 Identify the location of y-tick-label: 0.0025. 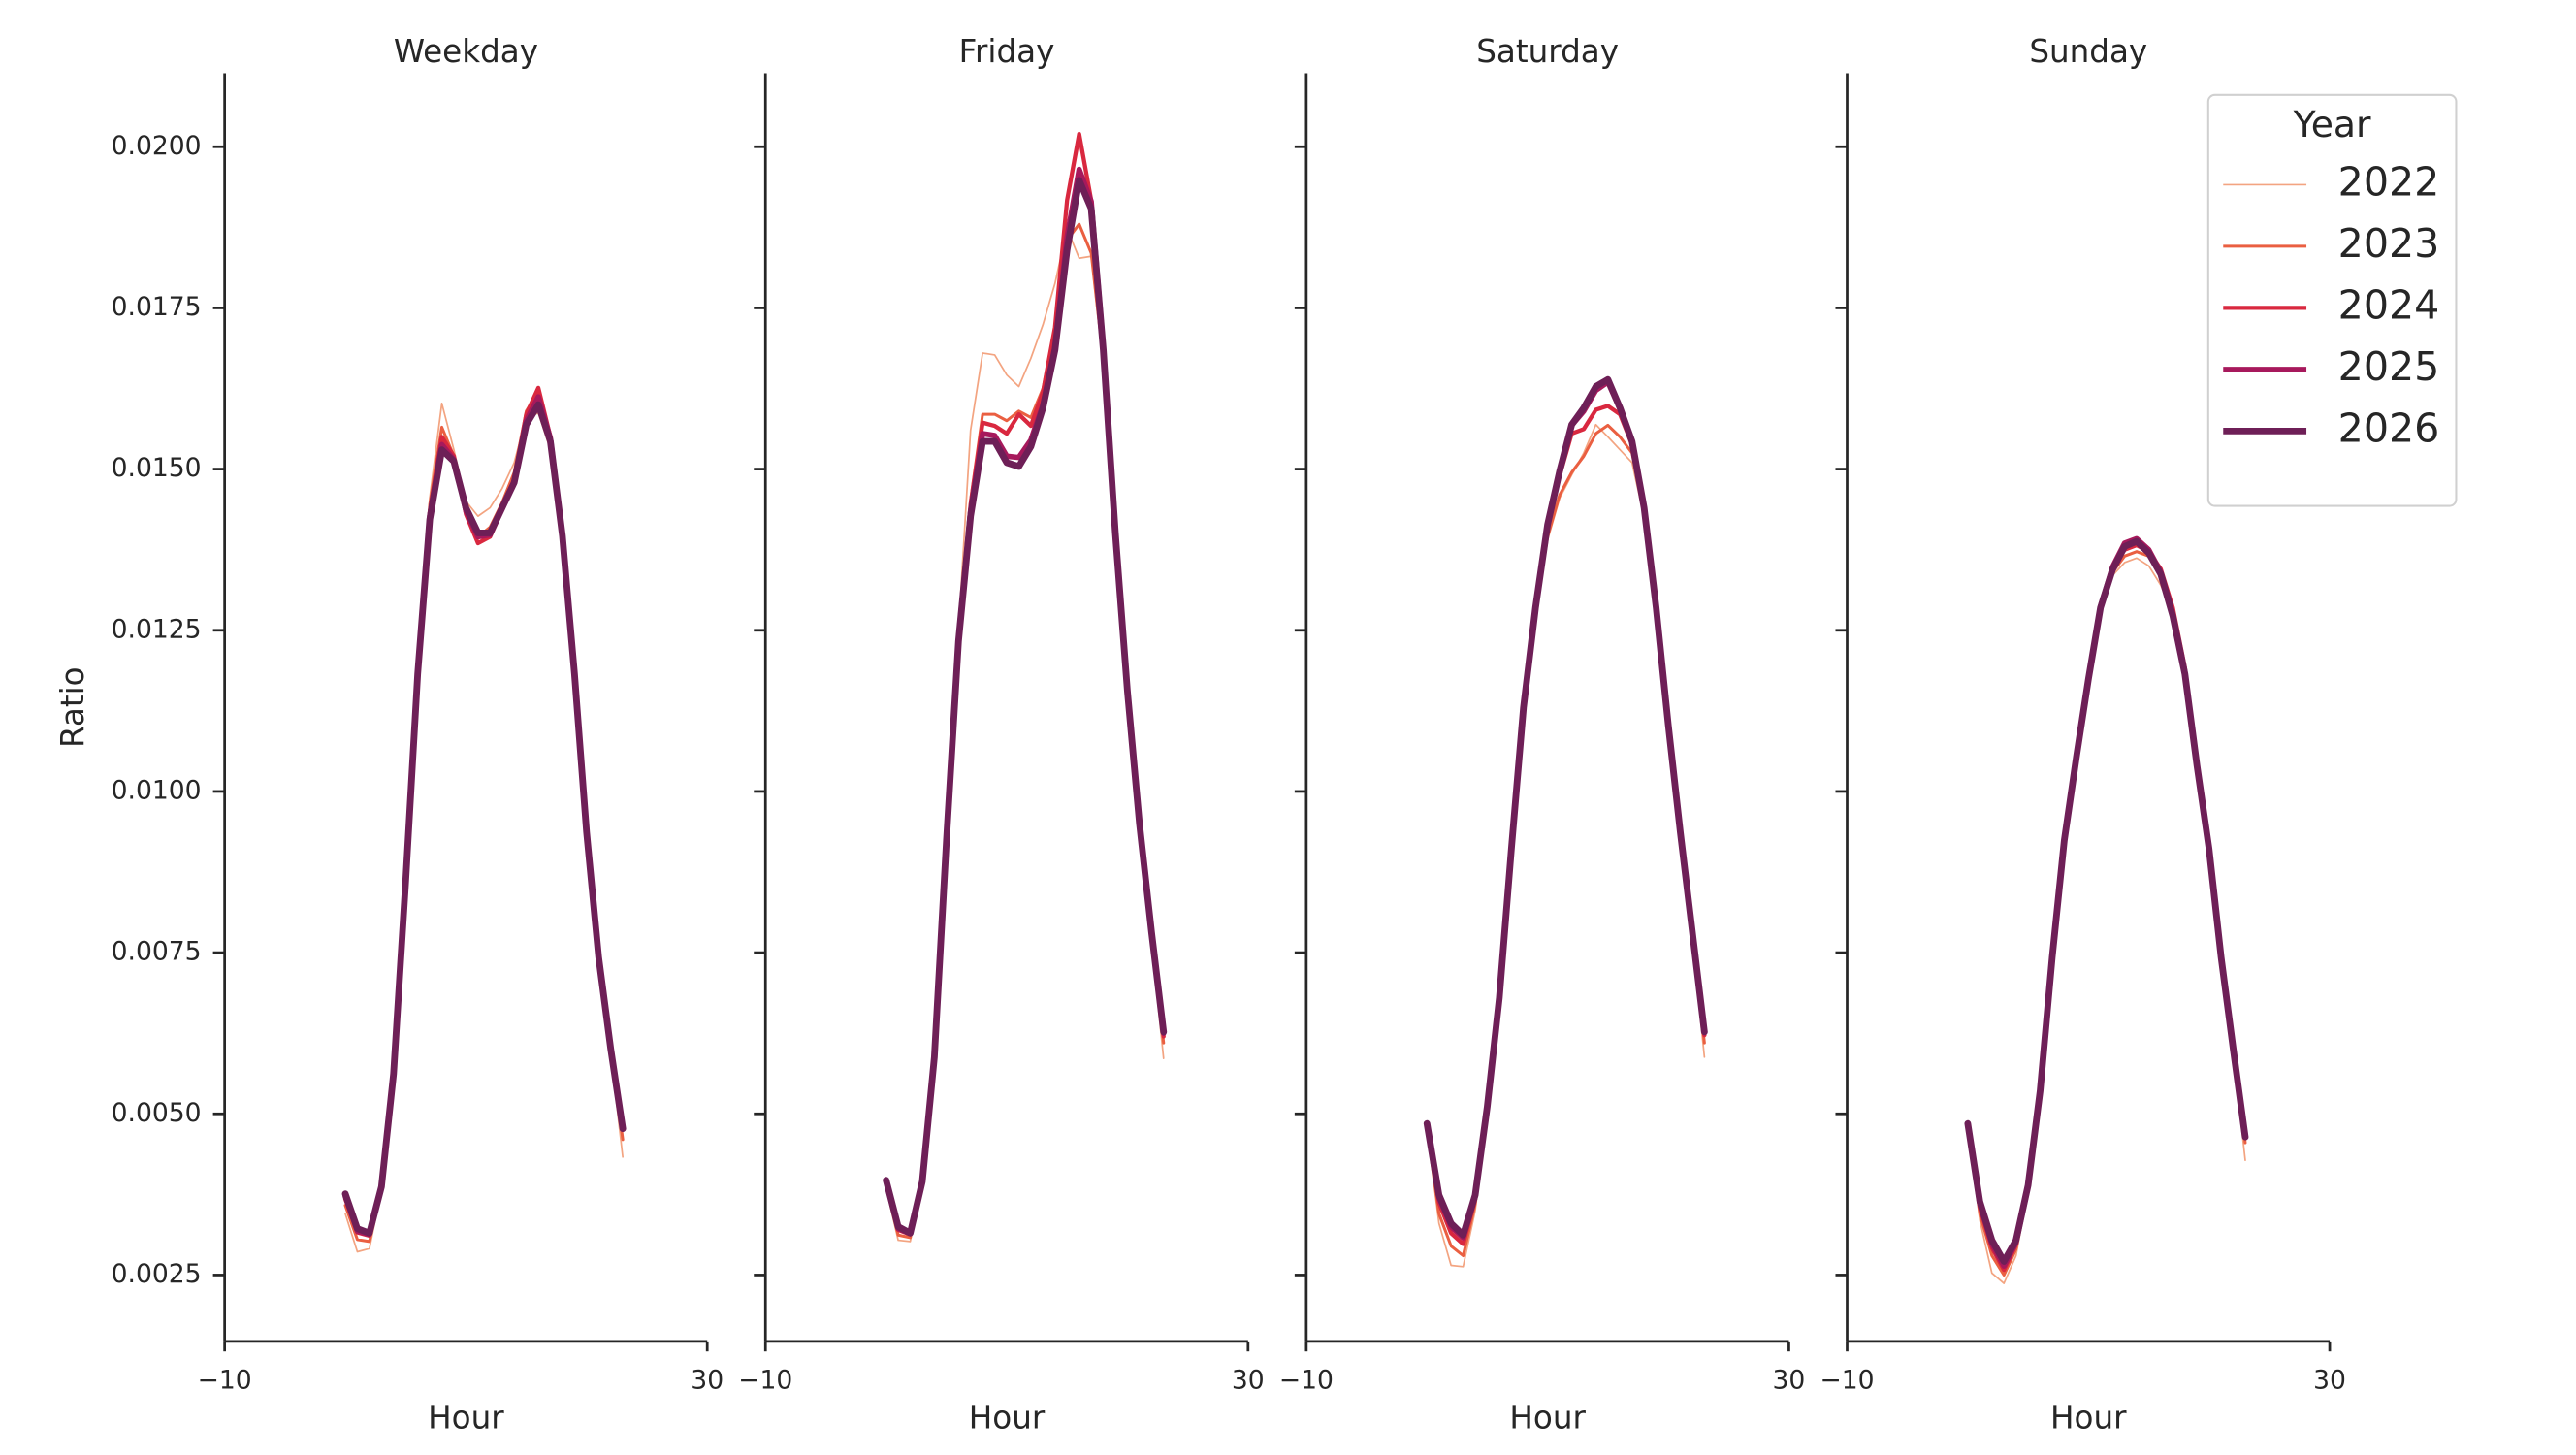
(157, 1274).